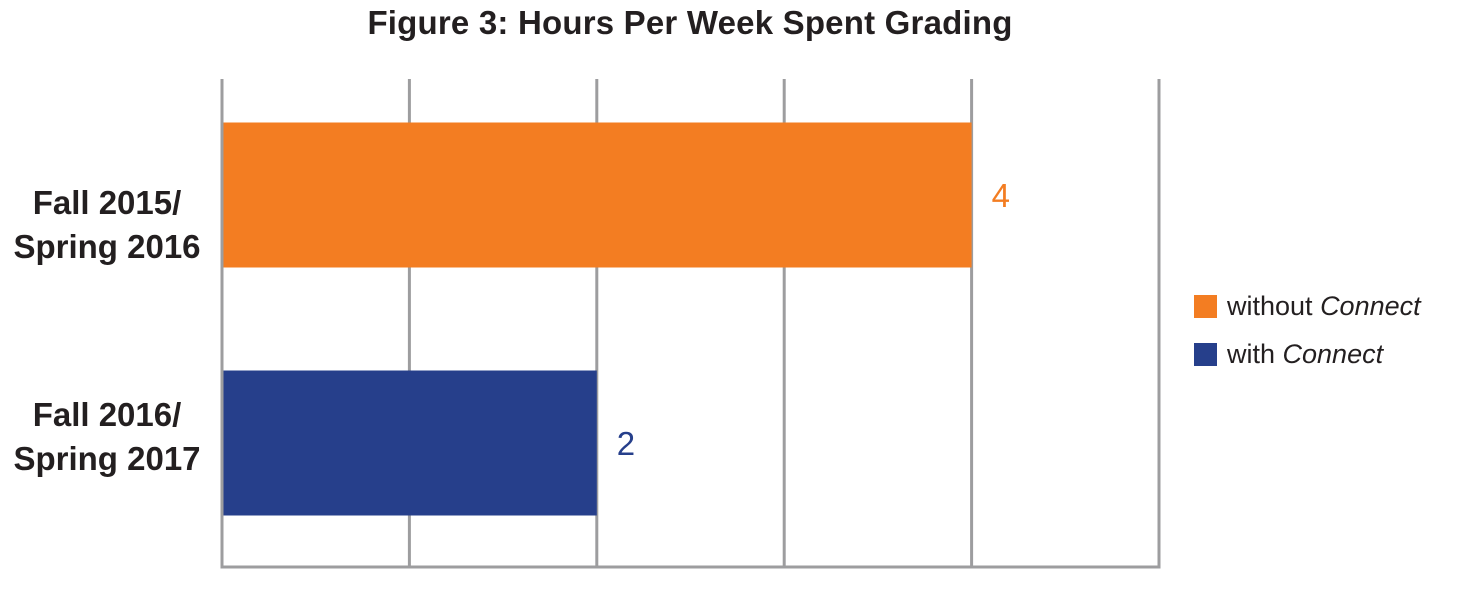 The height and width of the screenshot is (591, 1473). I want to click on legend-label-without-connect: without Connect, so click(1324, 306).